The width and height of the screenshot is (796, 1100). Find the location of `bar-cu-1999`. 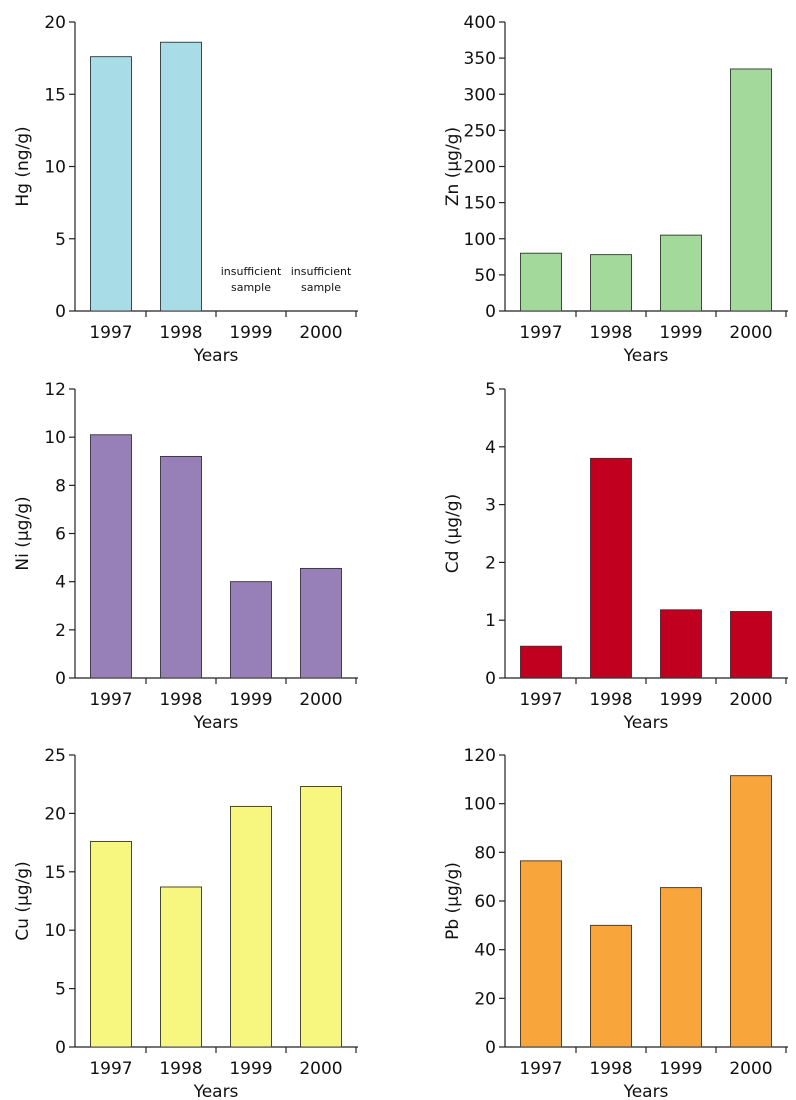

bar-cu-1999 is located at coordinates (251, 926).